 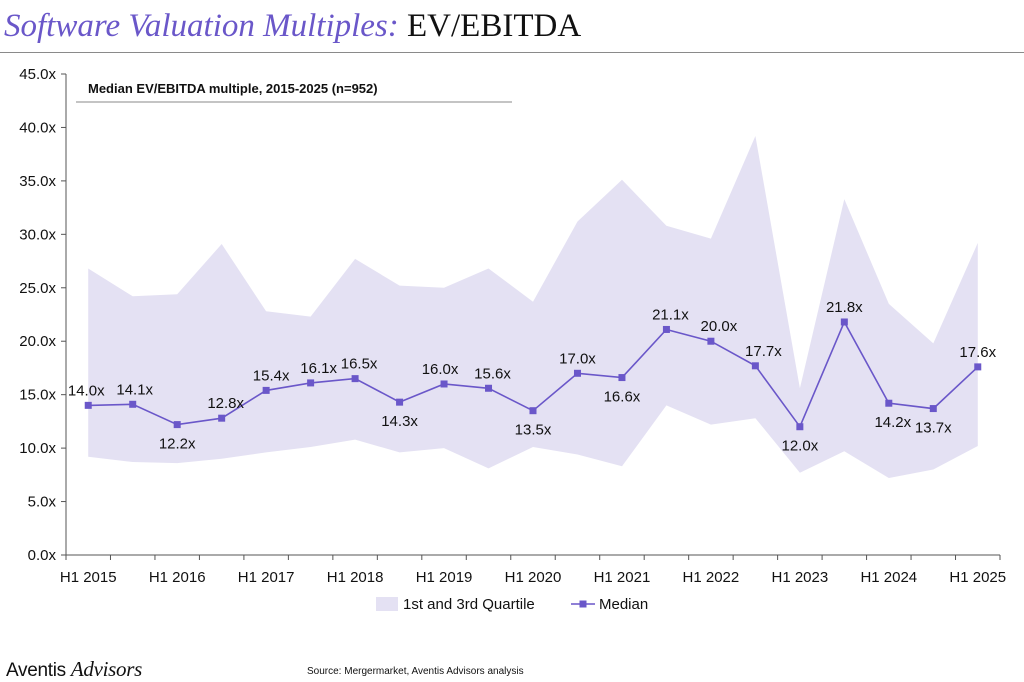 What do you see at coordinates (37, 181) in the screenshot?
I see `y-tick-label: 35.0x` at bounding box center [37, 181].